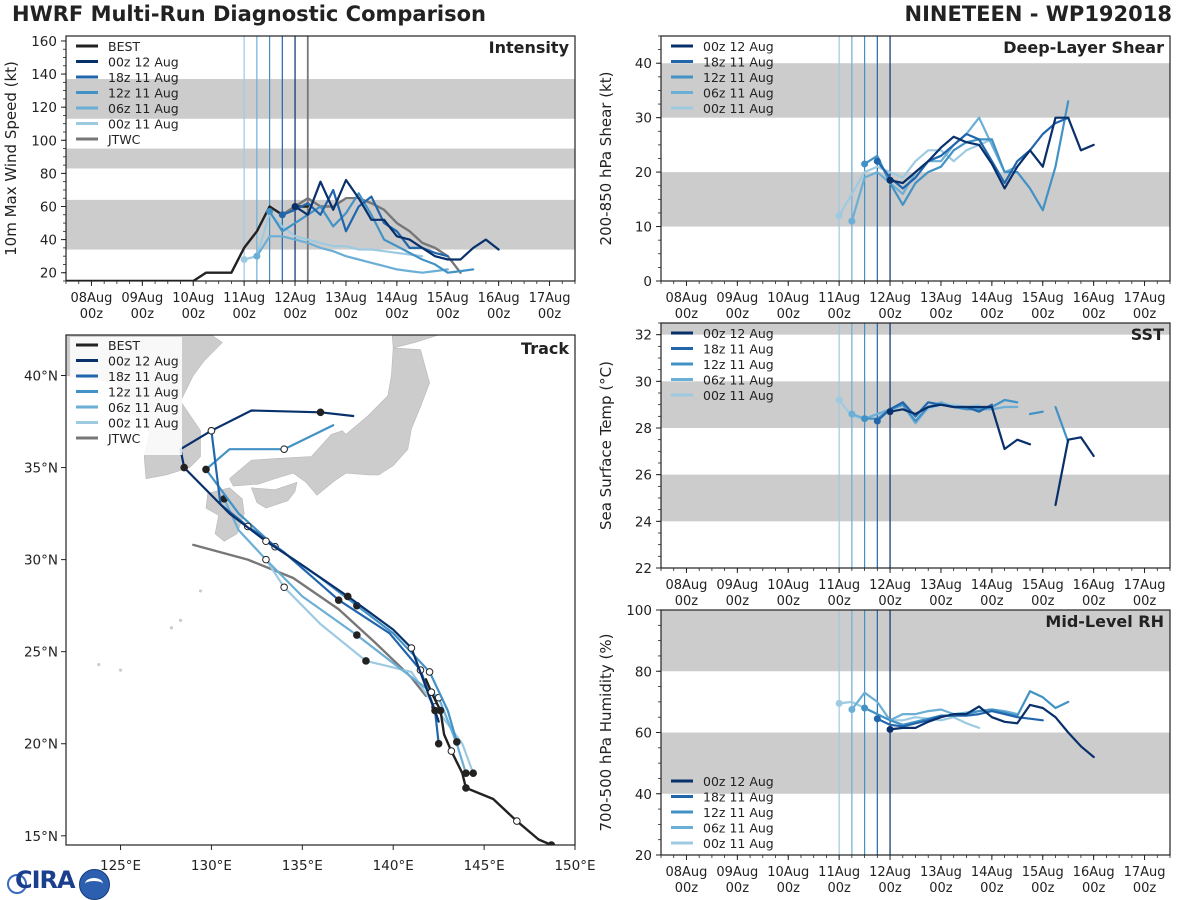  I want to click on legend-label-6: JTWC, so click(124, 438).